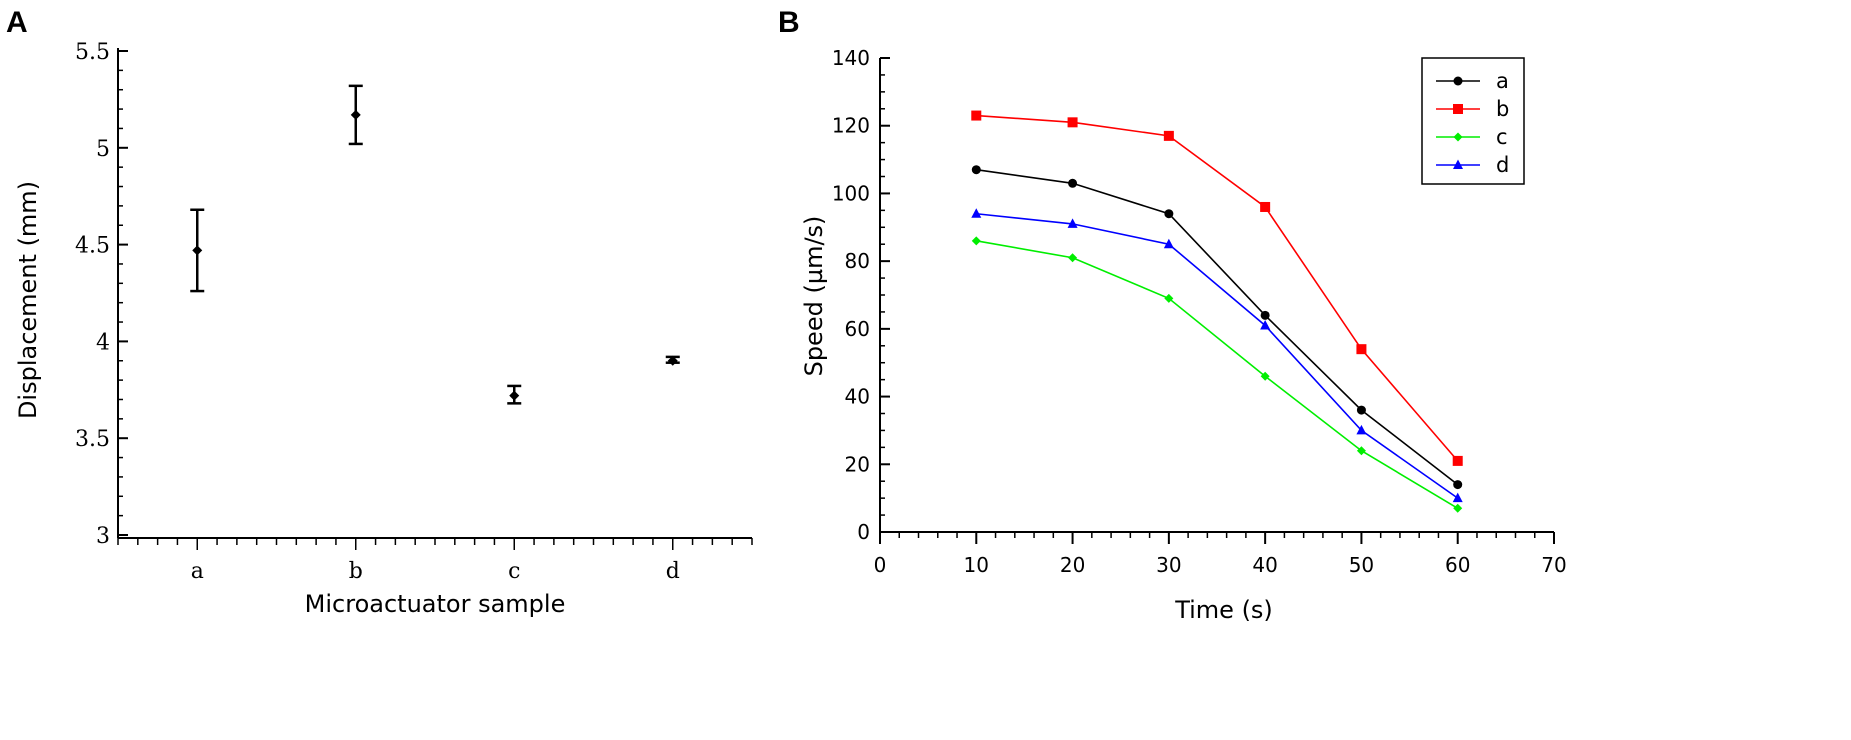 Image resolution: width=1851 pixels, height=740 pixels. Describe the element at coordinates (92, 439) in the screenshot. I see `panel-a-y-tick-label: 3.5` at that location.